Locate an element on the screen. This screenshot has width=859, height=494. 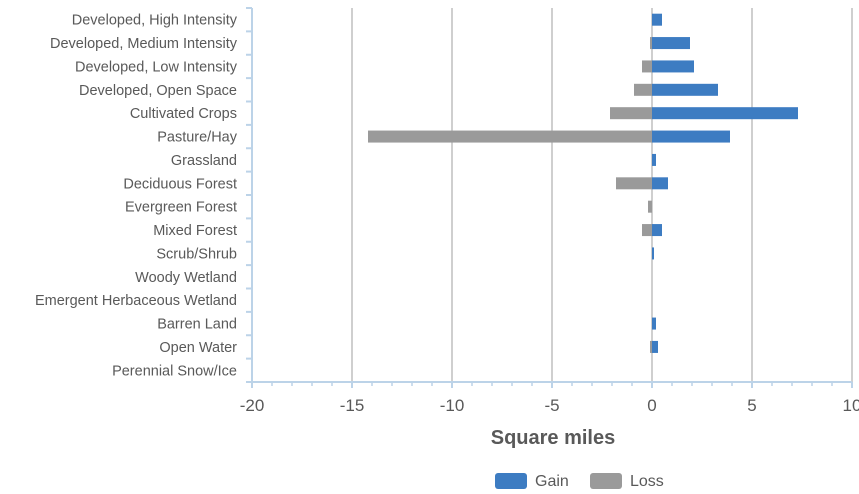
category-label: Emergent Herbaceous Wetland is located at coordinates (136, 301).